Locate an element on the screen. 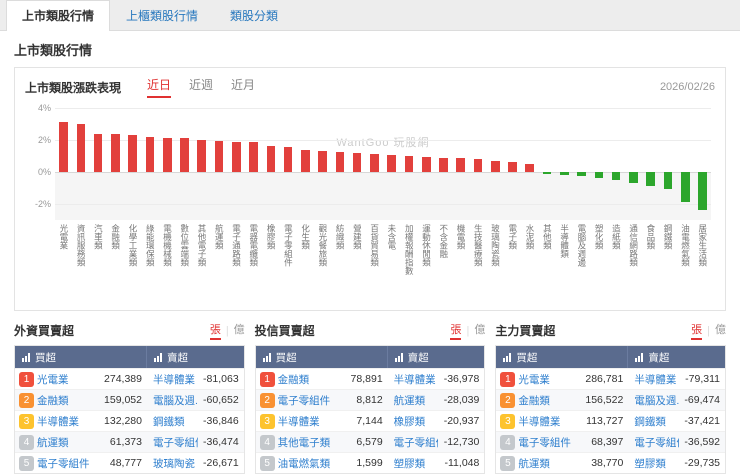  sector-link: 橡膠類 is located at coordinates (409, 421).